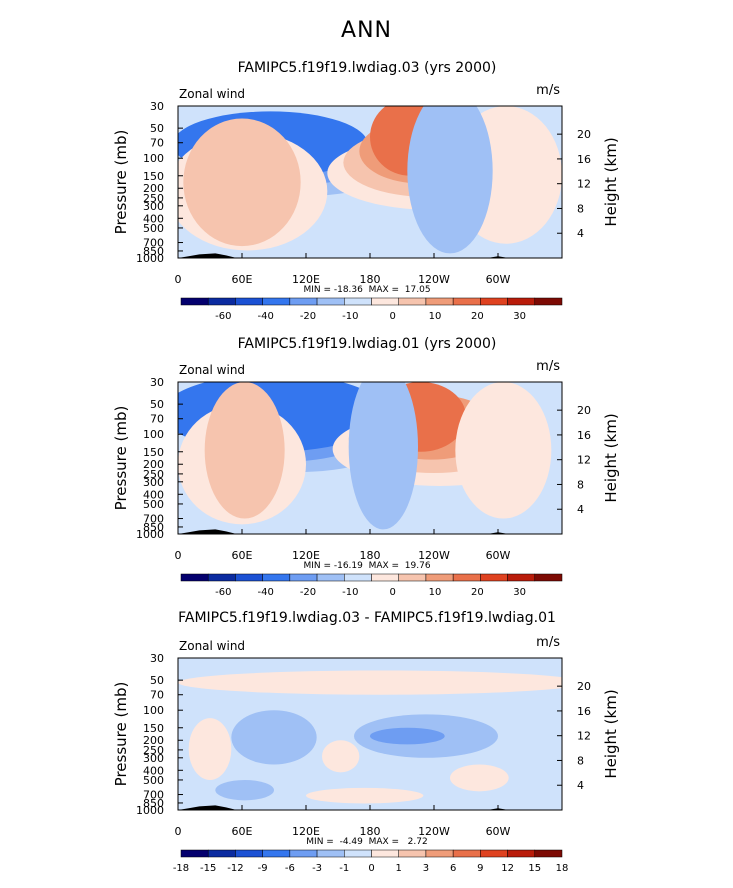 This screenshot has width=733, height=888. Describe the element at coordinates (367, 68) in the screenshot. I see `chart-title: FAMIPC5.f19f19.lwdiag.03 (yrs 2000)` at that location.